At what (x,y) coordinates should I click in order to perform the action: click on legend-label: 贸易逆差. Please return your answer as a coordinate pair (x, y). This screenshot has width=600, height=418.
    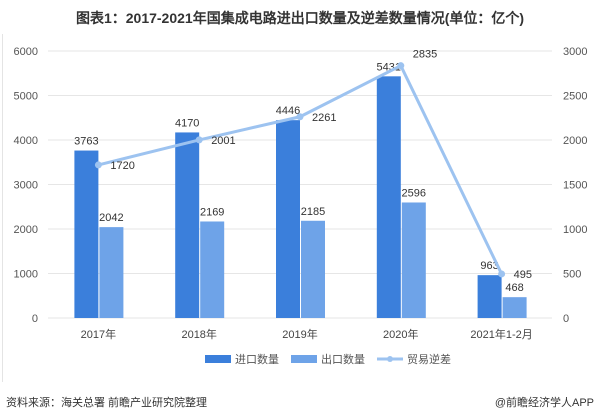
    Looking at the image, I should click on (429, 359).